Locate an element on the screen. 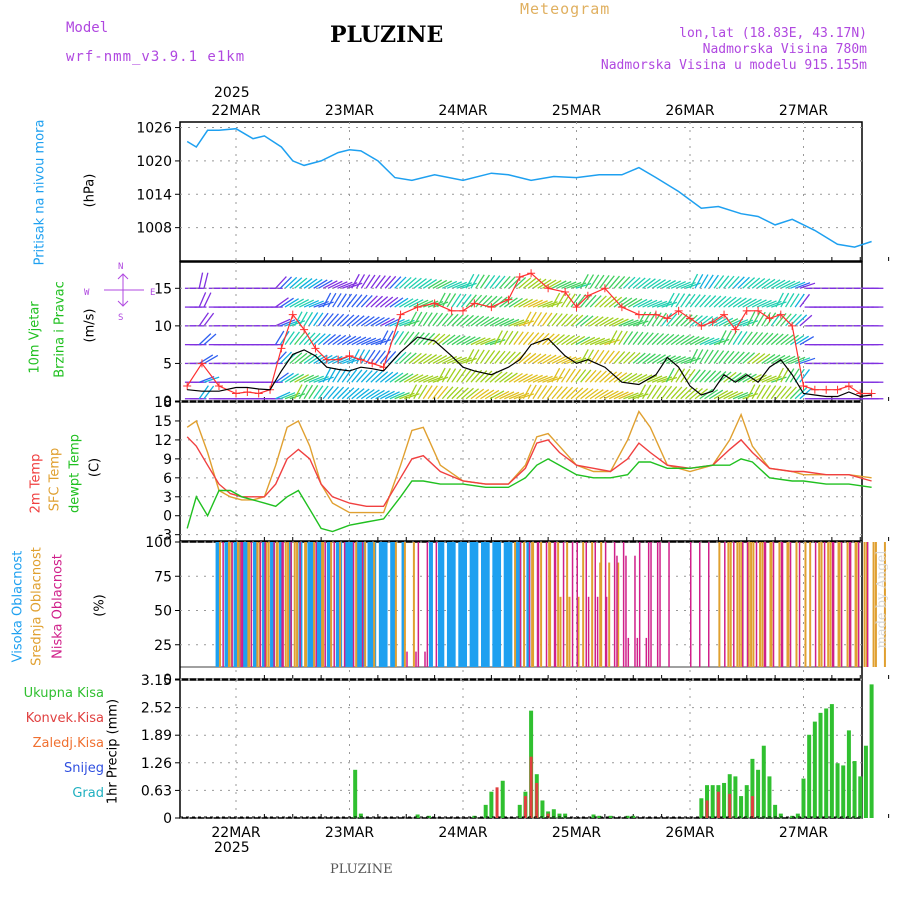 The width and height of the screenshot is (900, 904). value-tick-label: 15 is located at coordinates (163, 422).